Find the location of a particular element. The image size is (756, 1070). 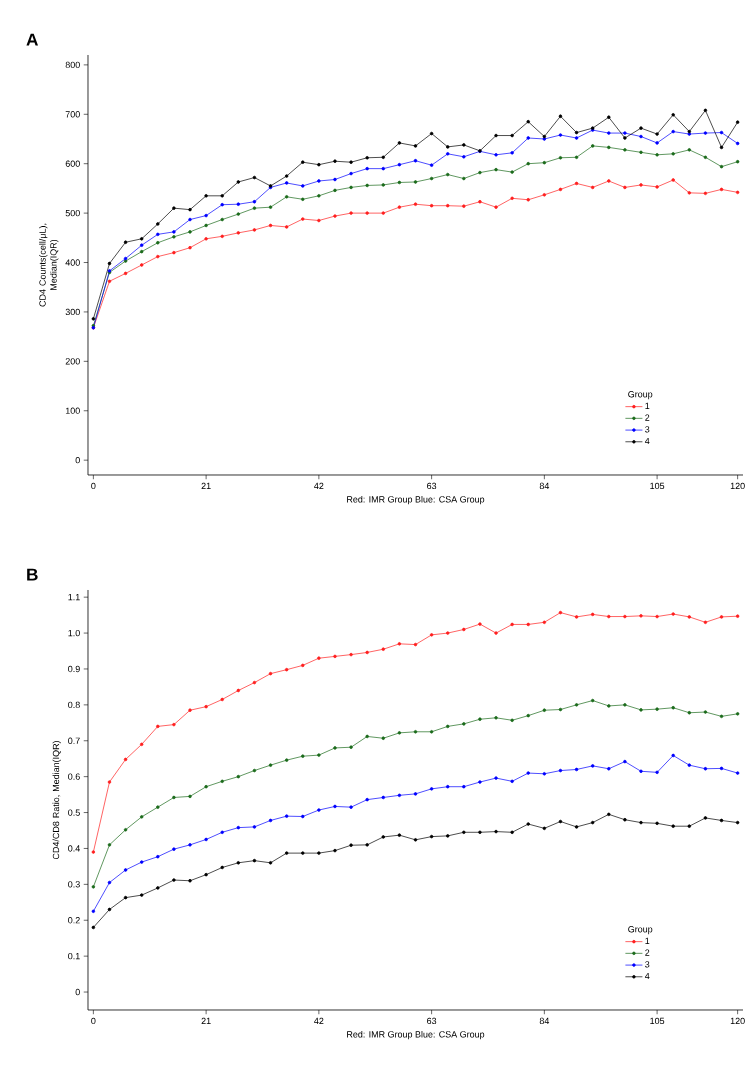

y-tick-label: 0.9 is located at coordinates (74, 669).